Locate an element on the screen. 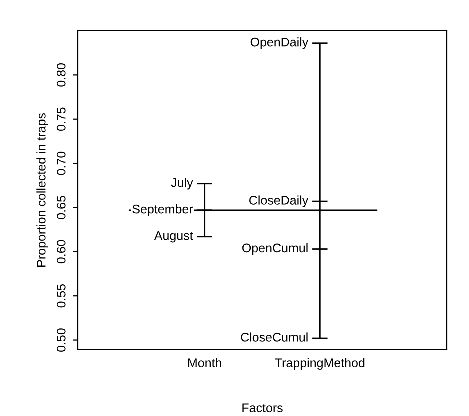 This screenshot has width=469, height=416. y-tick-label: 0.55 is located at coordinates (61, 296).